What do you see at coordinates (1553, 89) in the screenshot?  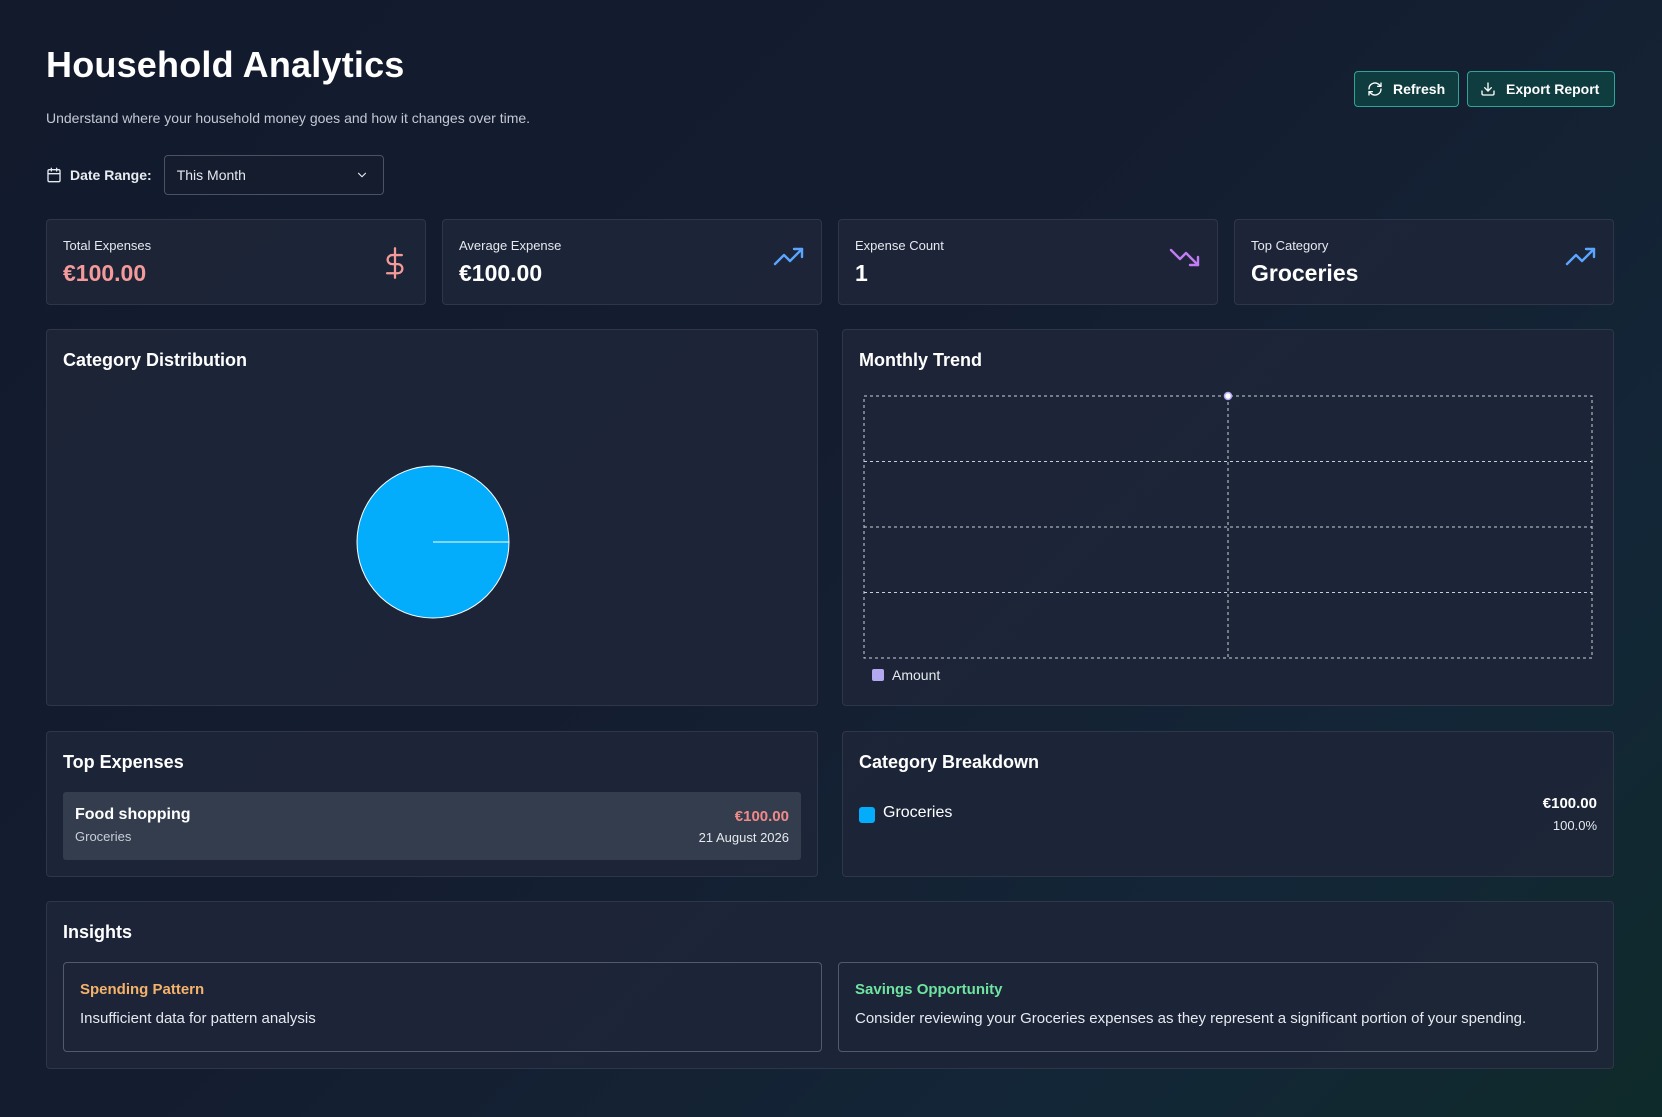 I see `export-report-label: Export Report` at bounding box center [1553, 89].